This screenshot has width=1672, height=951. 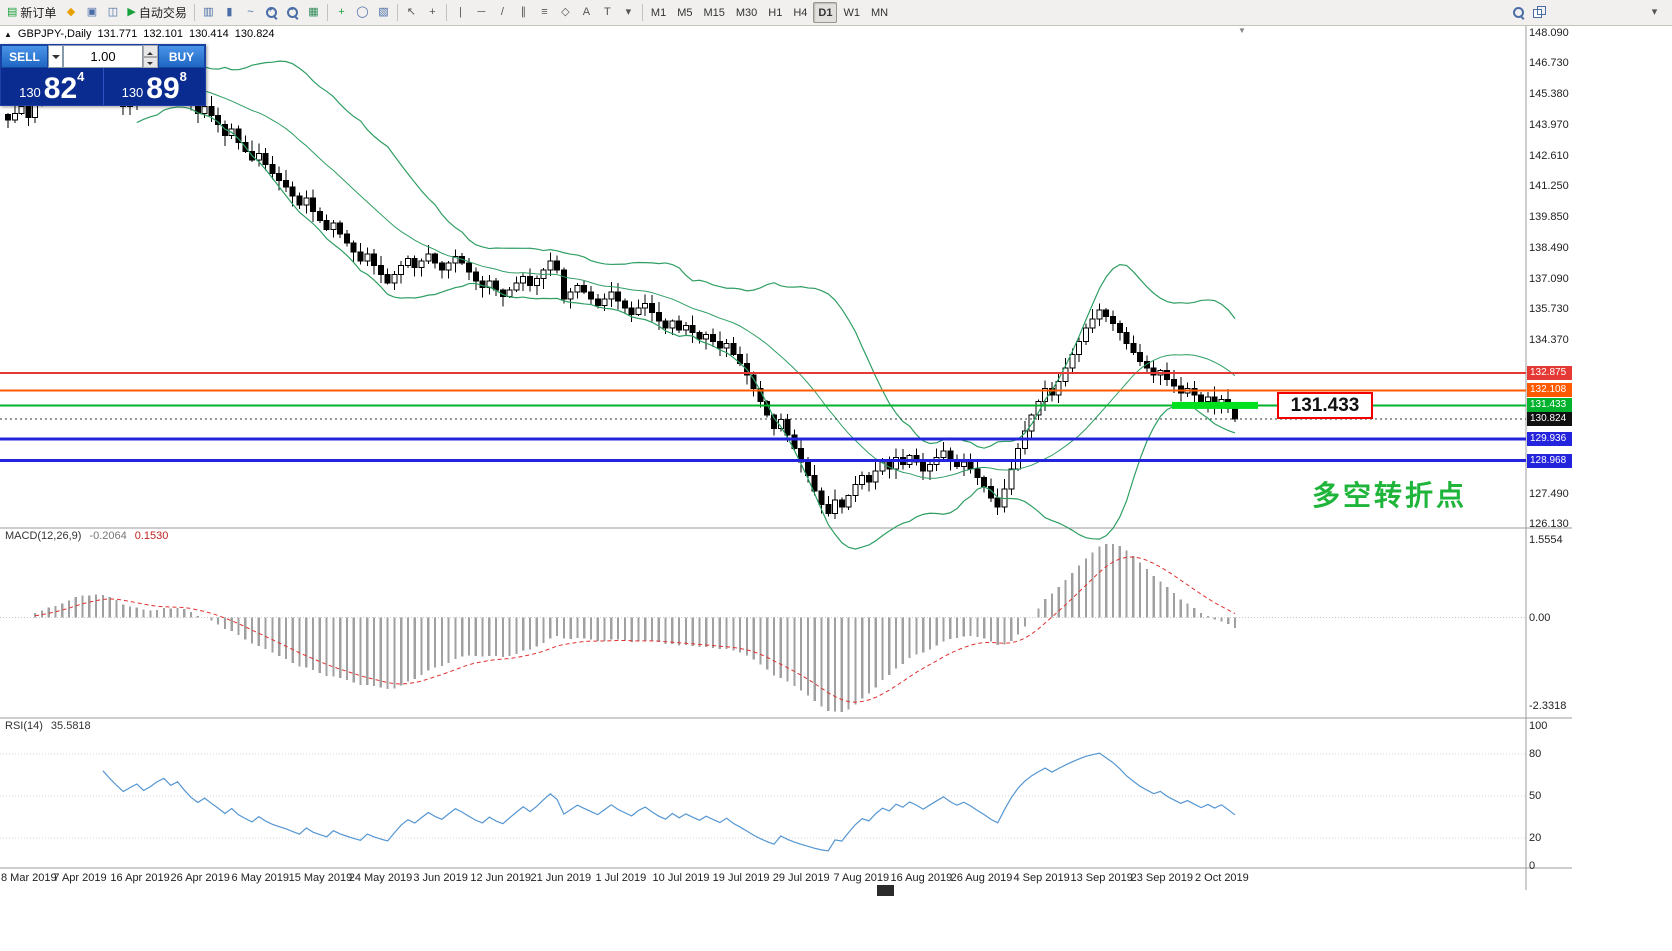 What do you see at coordinates (1549, 390) in the screenshot?
I see `price-level-tag: 132.108` at bounding box center [1549, 390].